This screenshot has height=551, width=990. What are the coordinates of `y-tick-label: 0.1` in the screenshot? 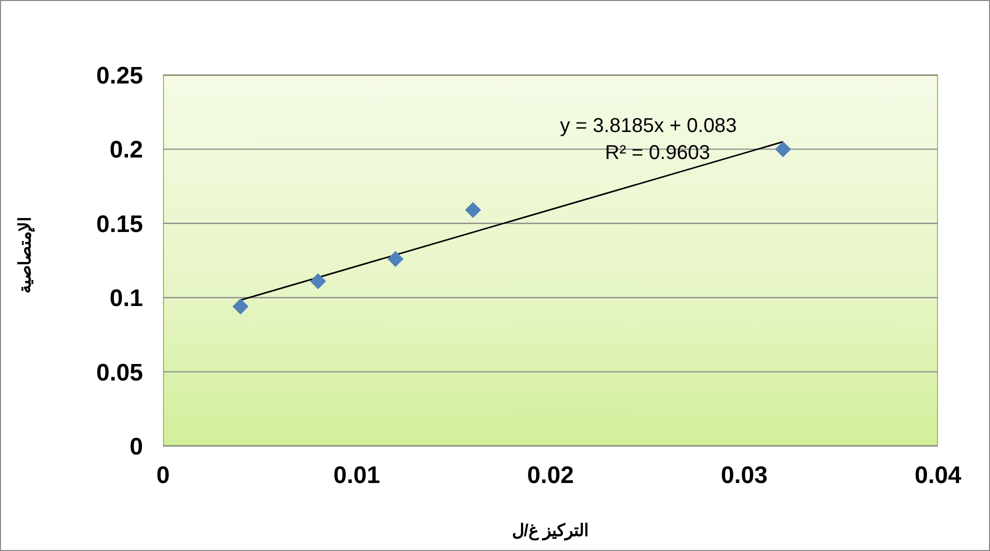 It's located at (126, 298).